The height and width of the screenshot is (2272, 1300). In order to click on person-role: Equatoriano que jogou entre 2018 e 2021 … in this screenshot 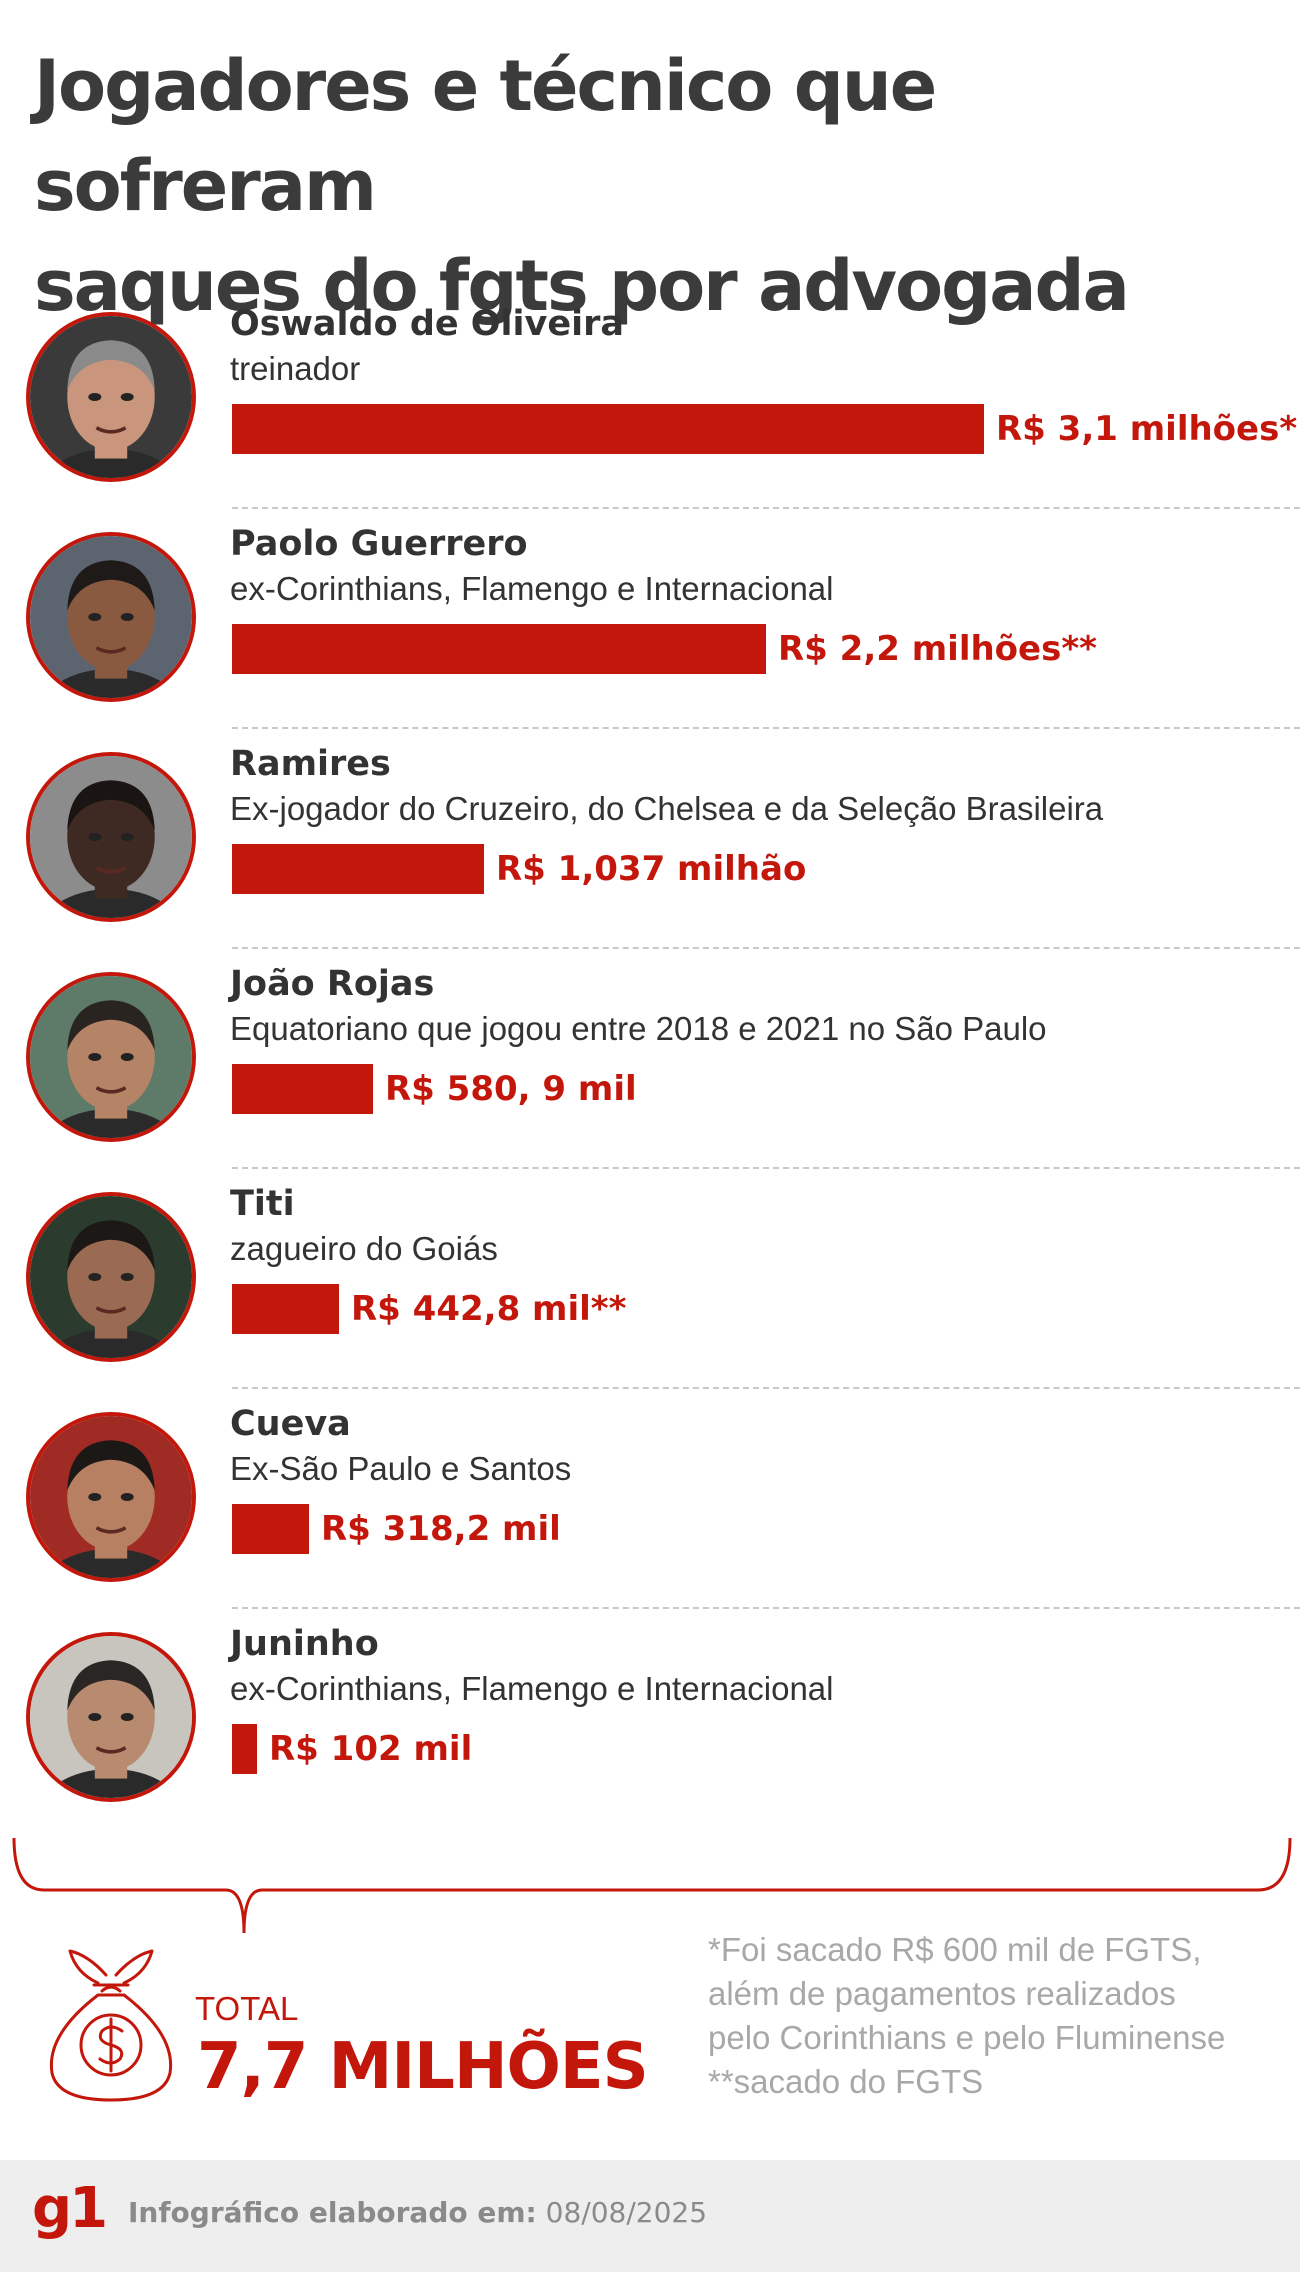, I will do `click(638, 1028)`.